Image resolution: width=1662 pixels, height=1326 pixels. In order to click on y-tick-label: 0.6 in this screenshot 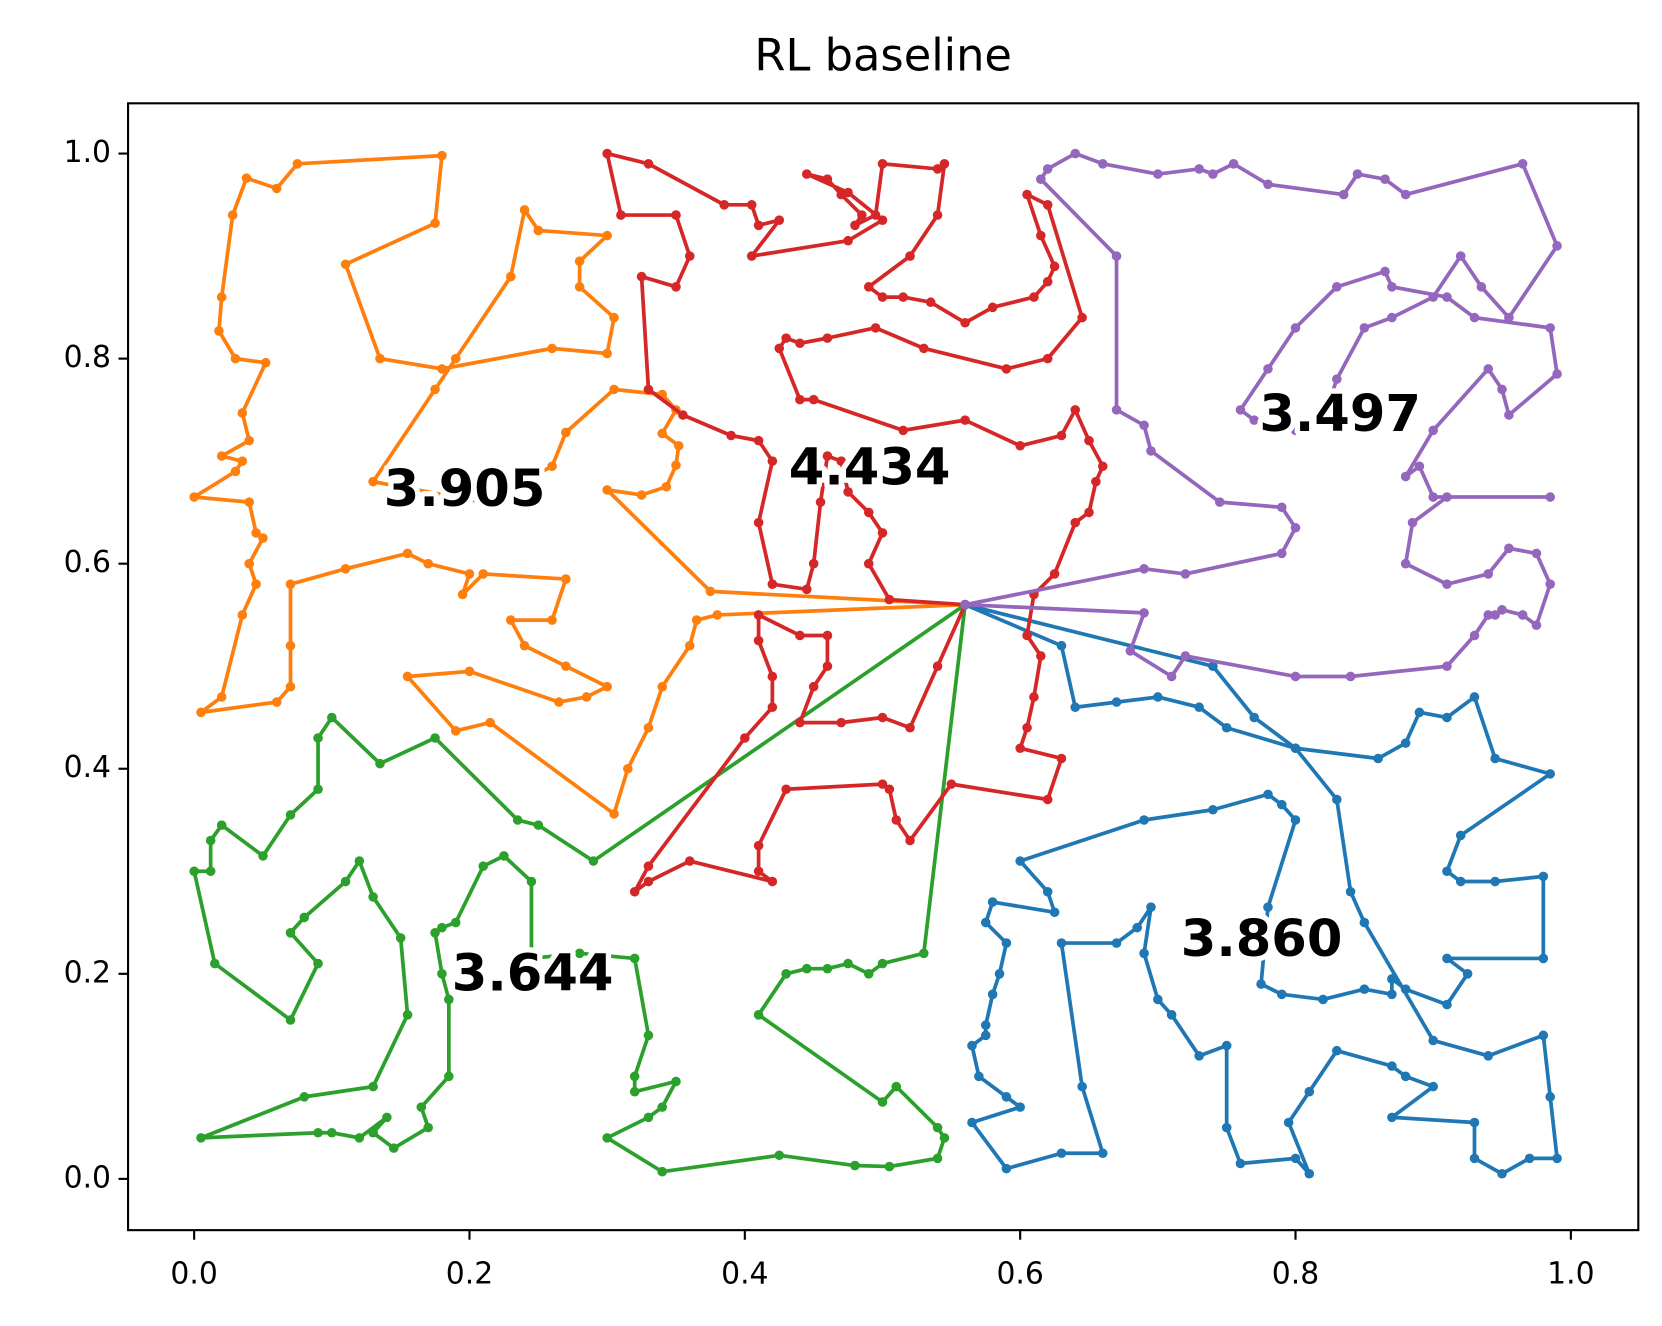, I will do `click(87, 562)`.